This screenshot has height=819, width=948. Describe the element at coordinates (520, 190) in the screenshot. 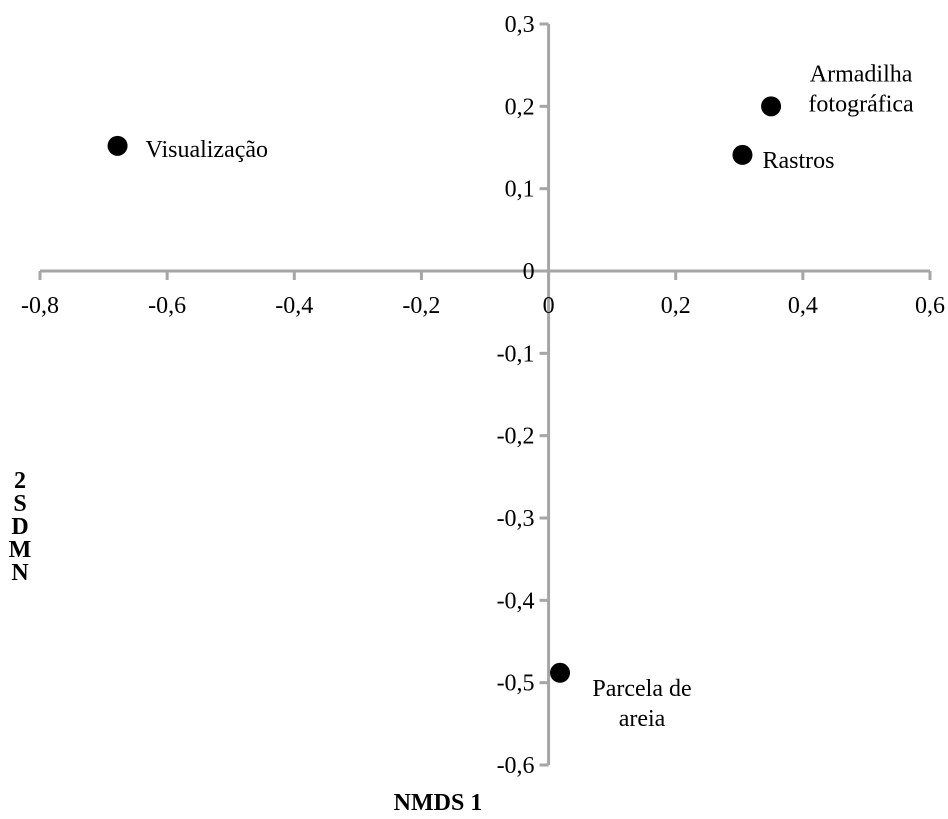

I see `y-tick-label: 0,1` at that location.